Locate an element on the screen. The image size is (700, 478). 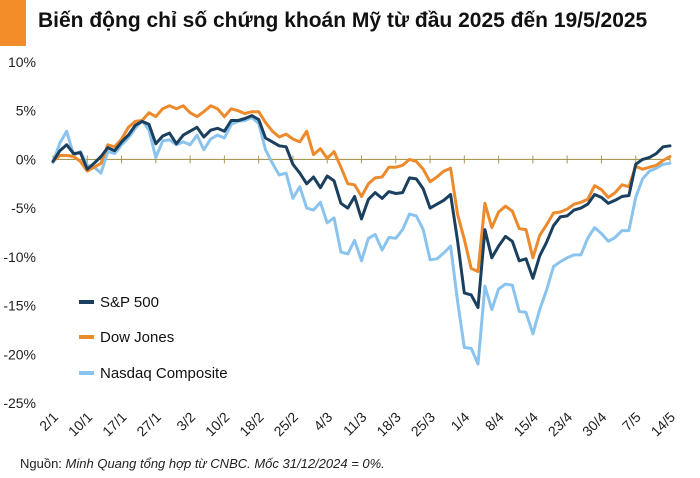
x-tick-label: 4/3 is located at coordinates (322, 421).